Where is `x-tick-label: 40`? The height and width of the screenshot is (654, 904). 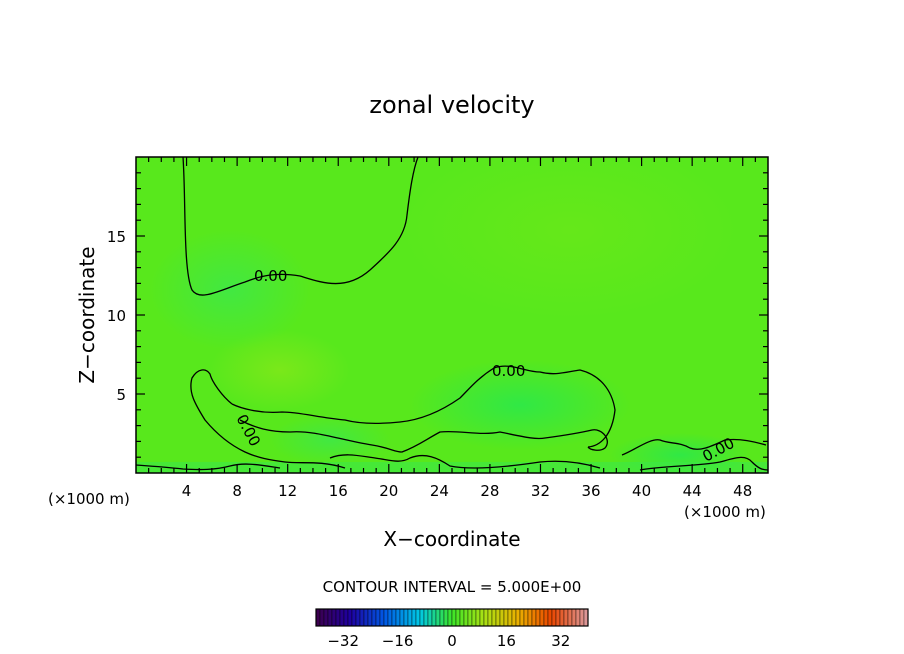 x-tick-label: 40 is located at coordinates (641, 491).